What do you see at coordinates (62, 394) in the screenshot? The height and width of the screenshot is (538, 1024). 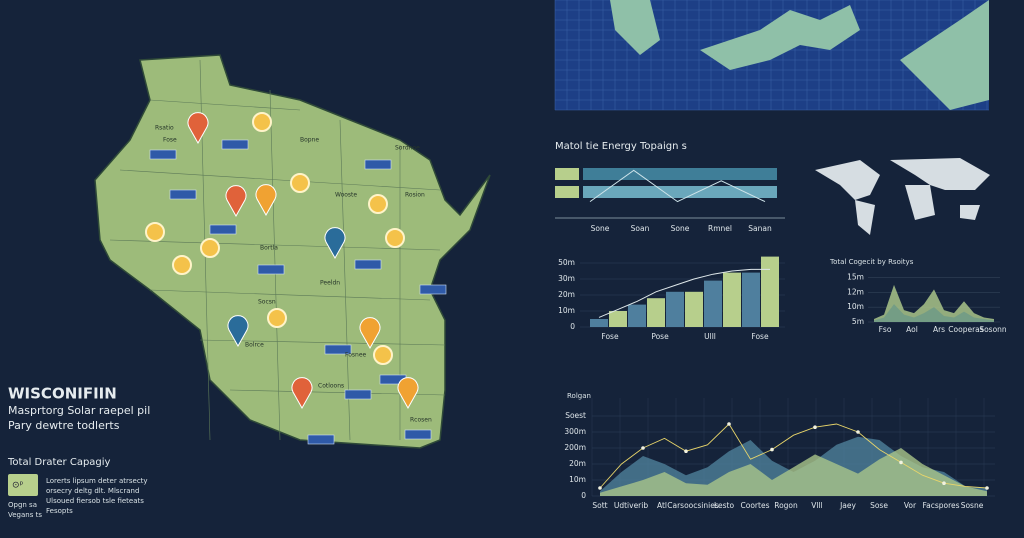 I see `map-title: WISCONIFIIN` at bounding box center [62, 394].